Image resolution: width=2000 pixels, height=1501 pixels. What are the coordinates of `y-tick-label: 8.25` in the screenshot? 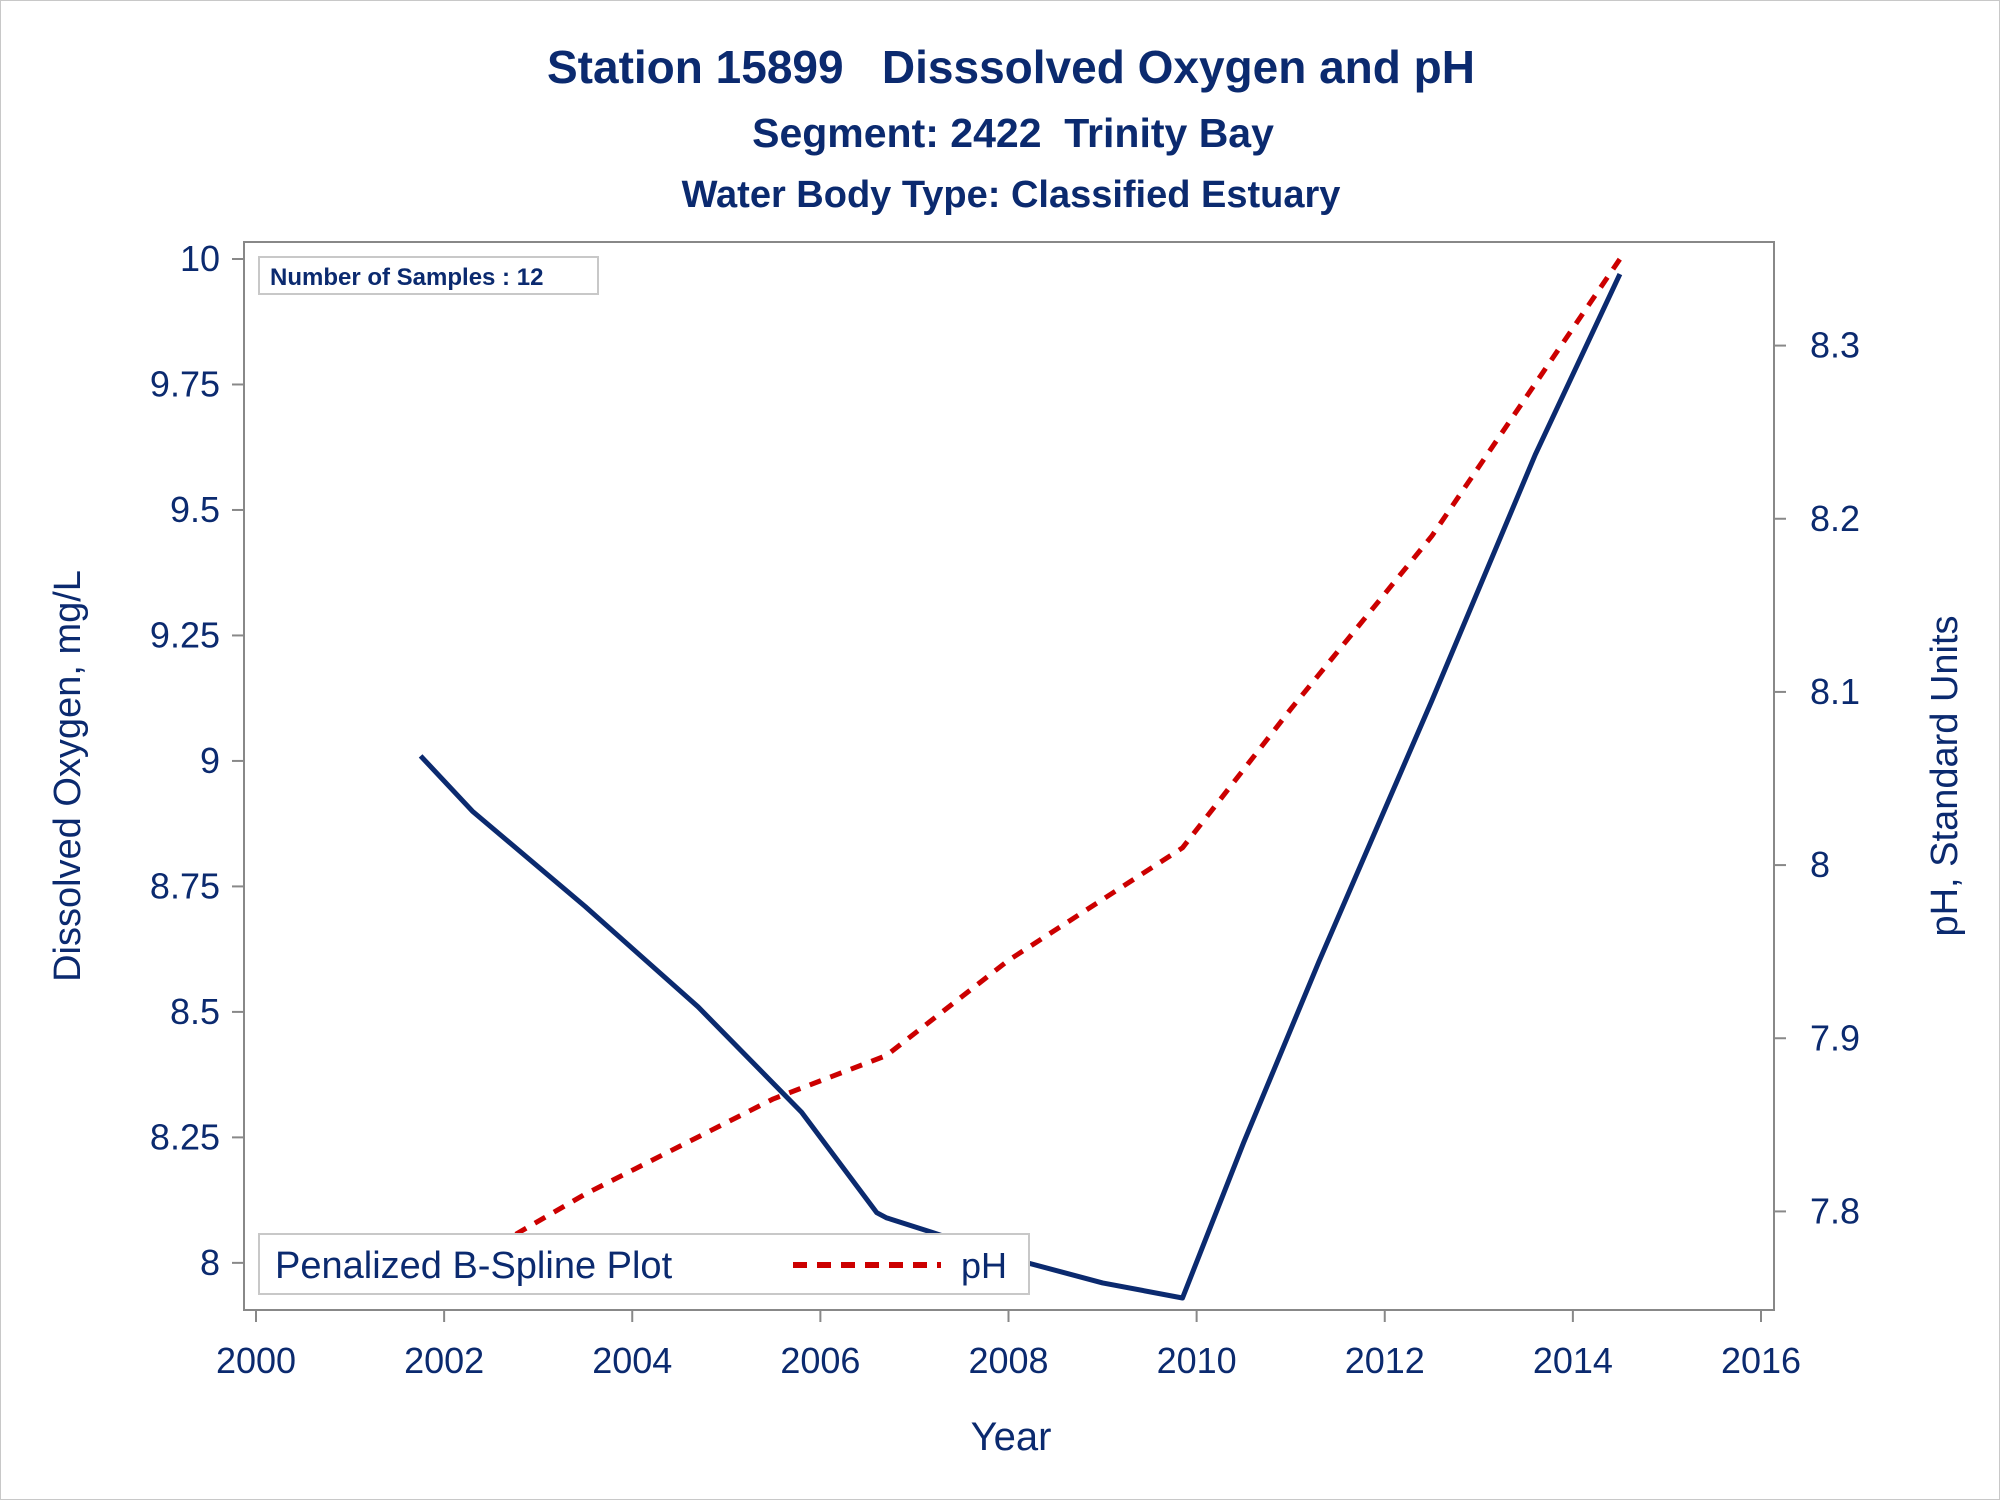 It's located at (185, 1136).